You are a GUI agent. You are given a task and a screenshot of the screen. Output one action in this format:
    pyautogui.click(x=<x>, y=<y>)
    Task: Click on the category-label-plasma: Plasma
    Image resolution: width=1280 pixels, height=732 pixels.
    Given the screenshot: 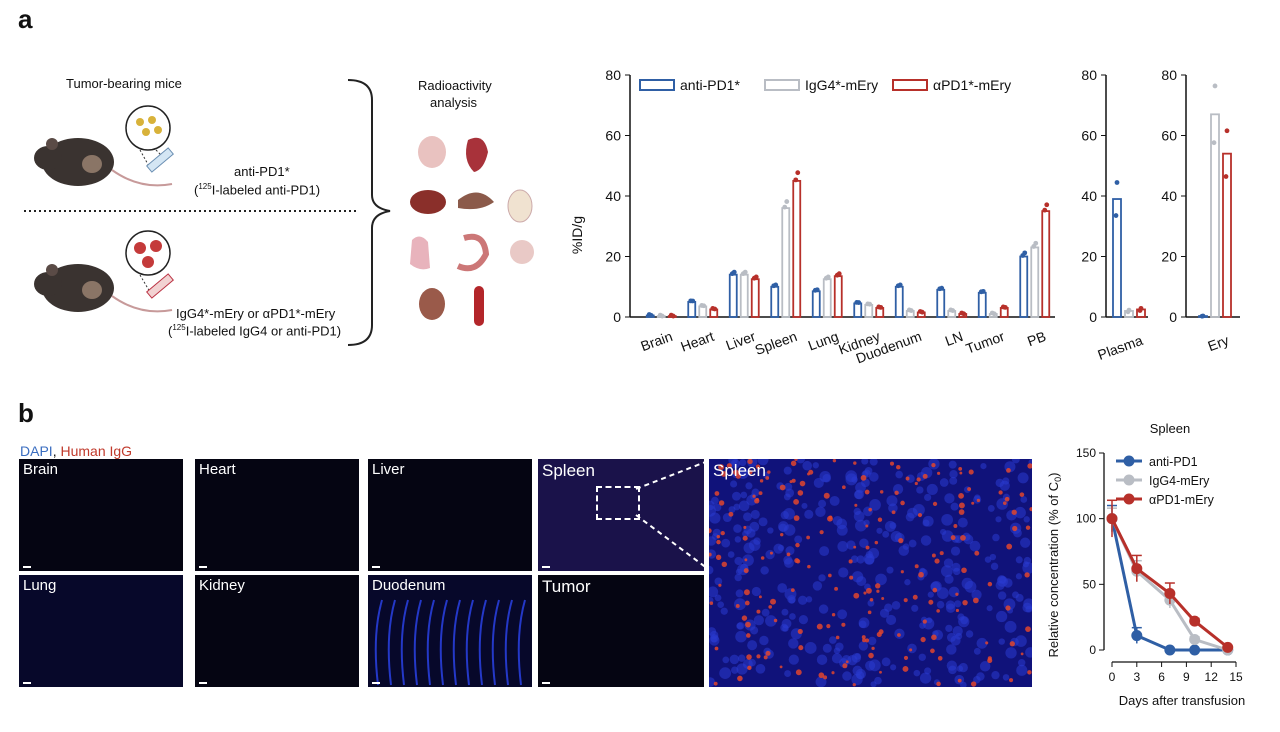 What is the action you would take?
    pyautogui.click(x=1120, y=347)
    